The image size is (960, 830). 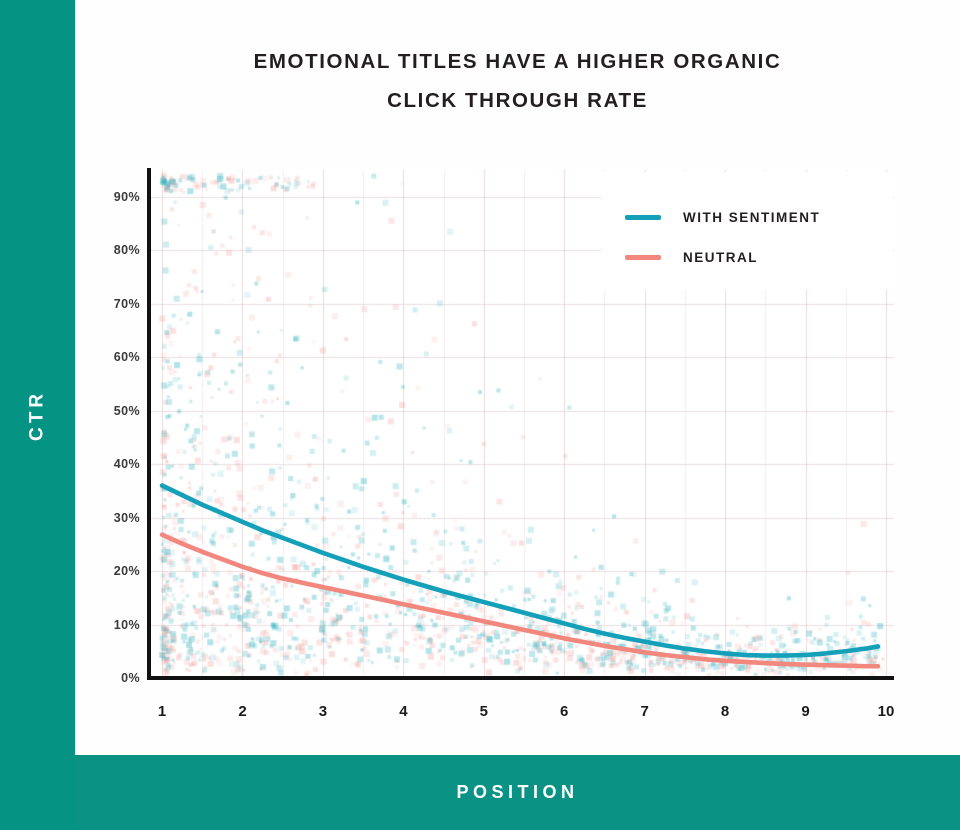 I want to click on x-tick-label: 5, so click(x=483, y=711).